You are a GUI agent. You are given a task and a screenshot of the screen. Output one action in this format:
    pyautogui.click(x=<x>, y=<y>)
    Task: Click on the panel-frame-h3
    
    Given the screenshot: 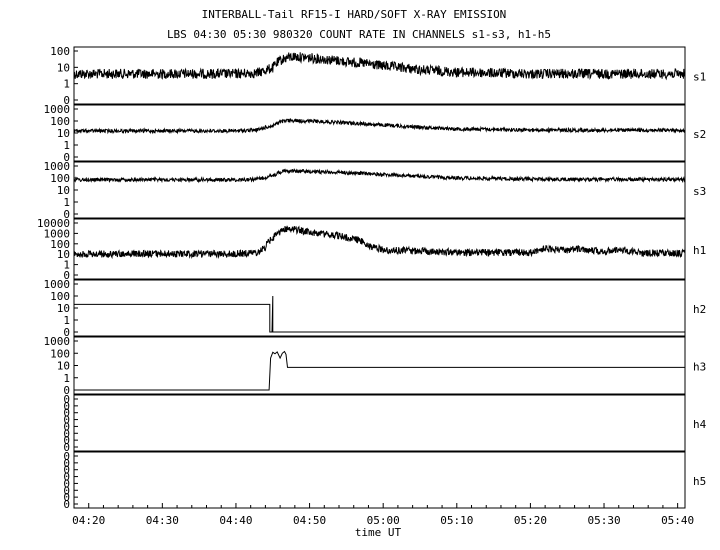 What is the action you would take?
    pyautogui.click(x=379, y=365)
    